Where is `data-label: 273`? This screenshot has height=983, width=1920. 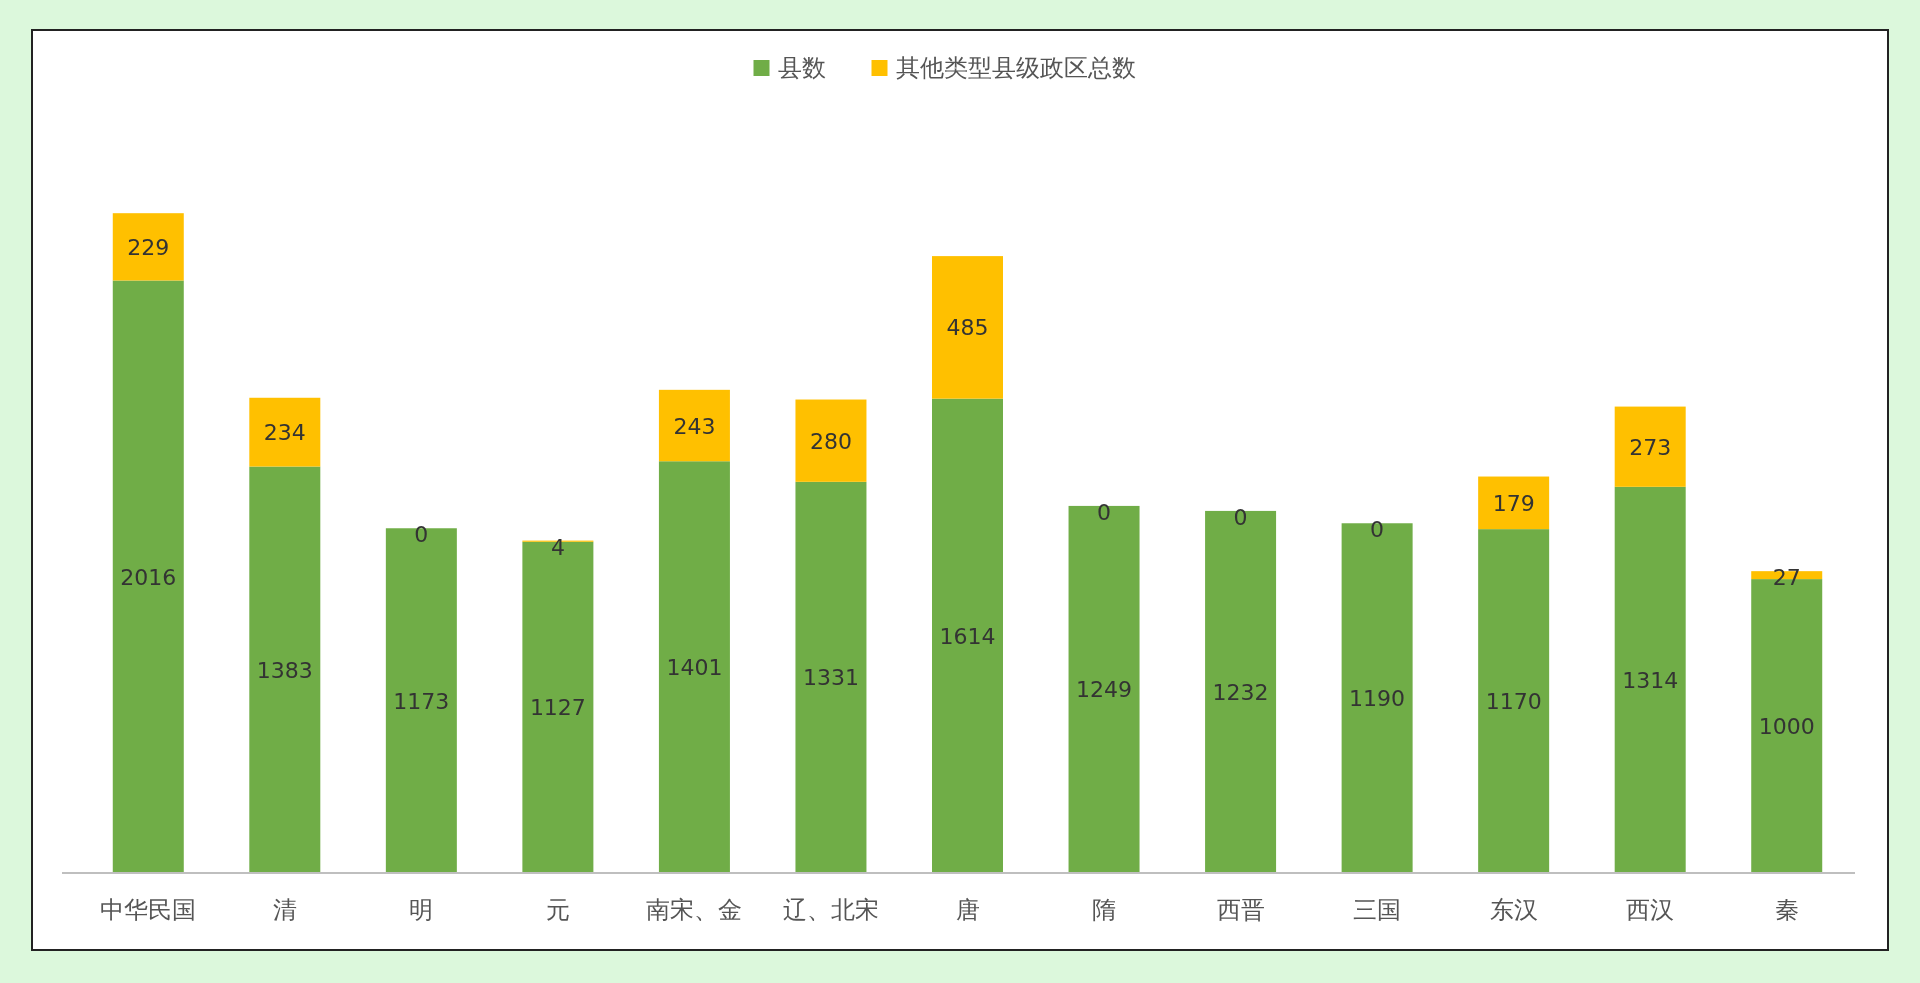 data-label: 273 is located at coordinates (1650, 447).